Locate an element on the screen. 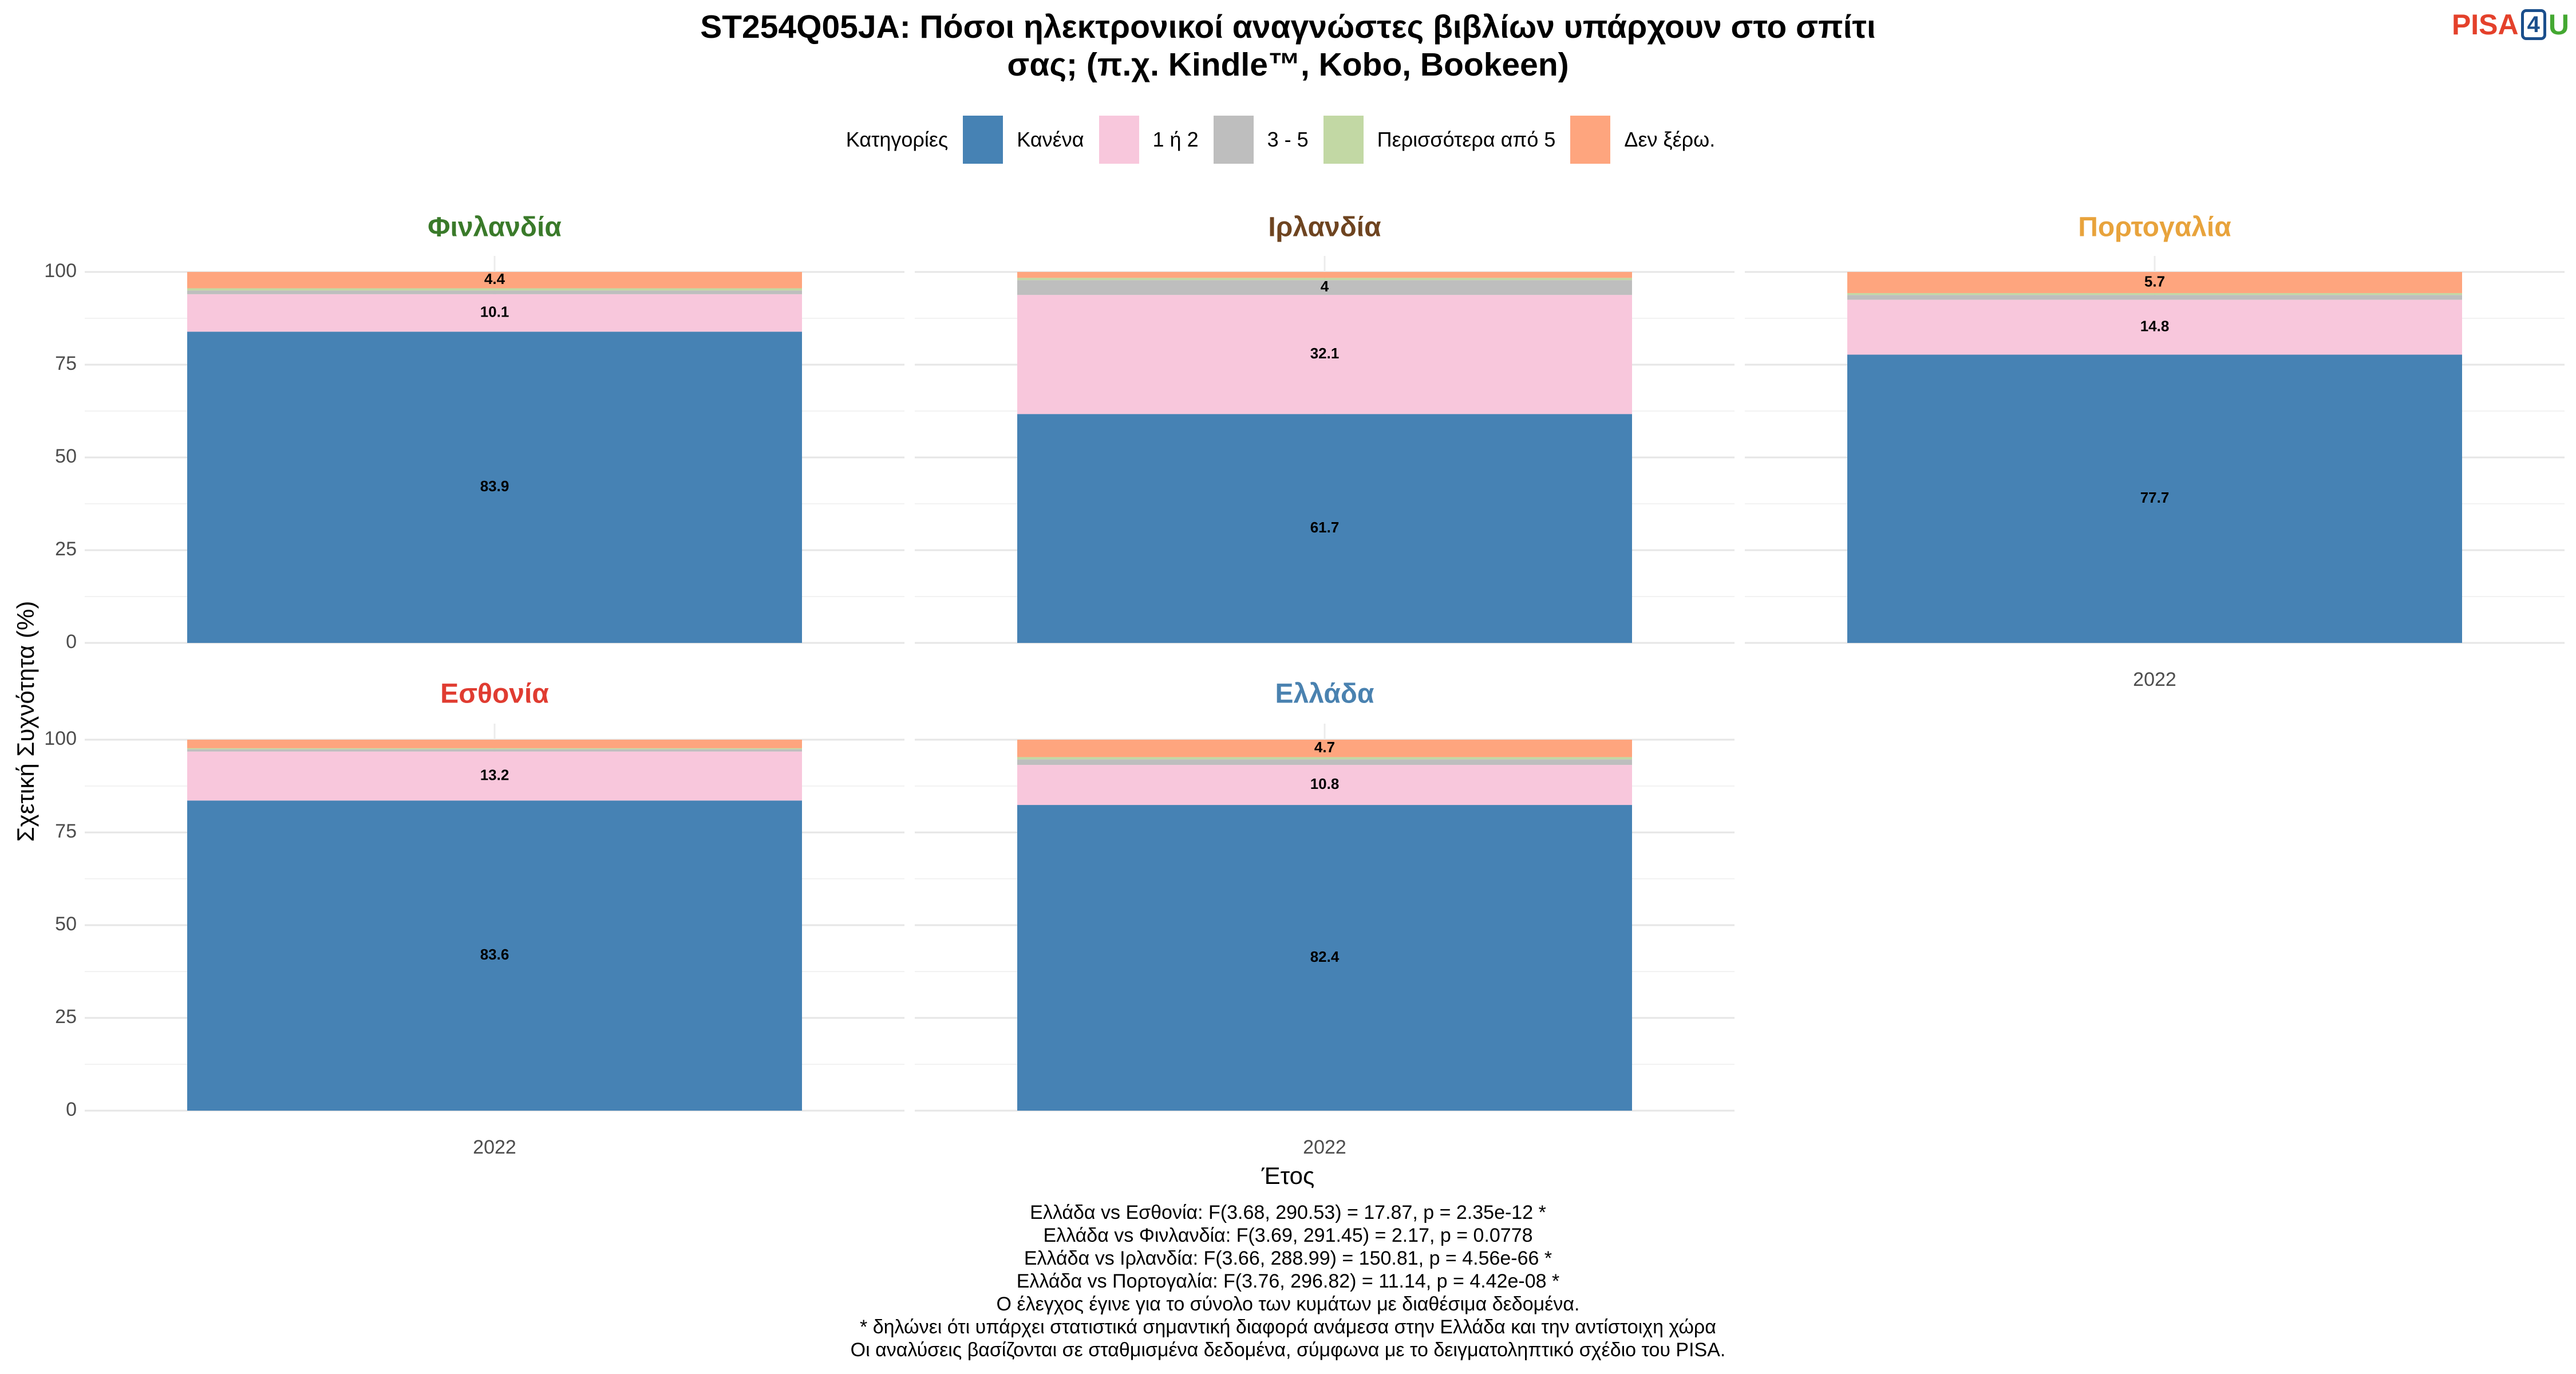 Image resolution: width=2576 pixels, height=1374 pixels. legend-item-more-than-5: Περισσότερα από 5 is located at coordinates (1439, 140).